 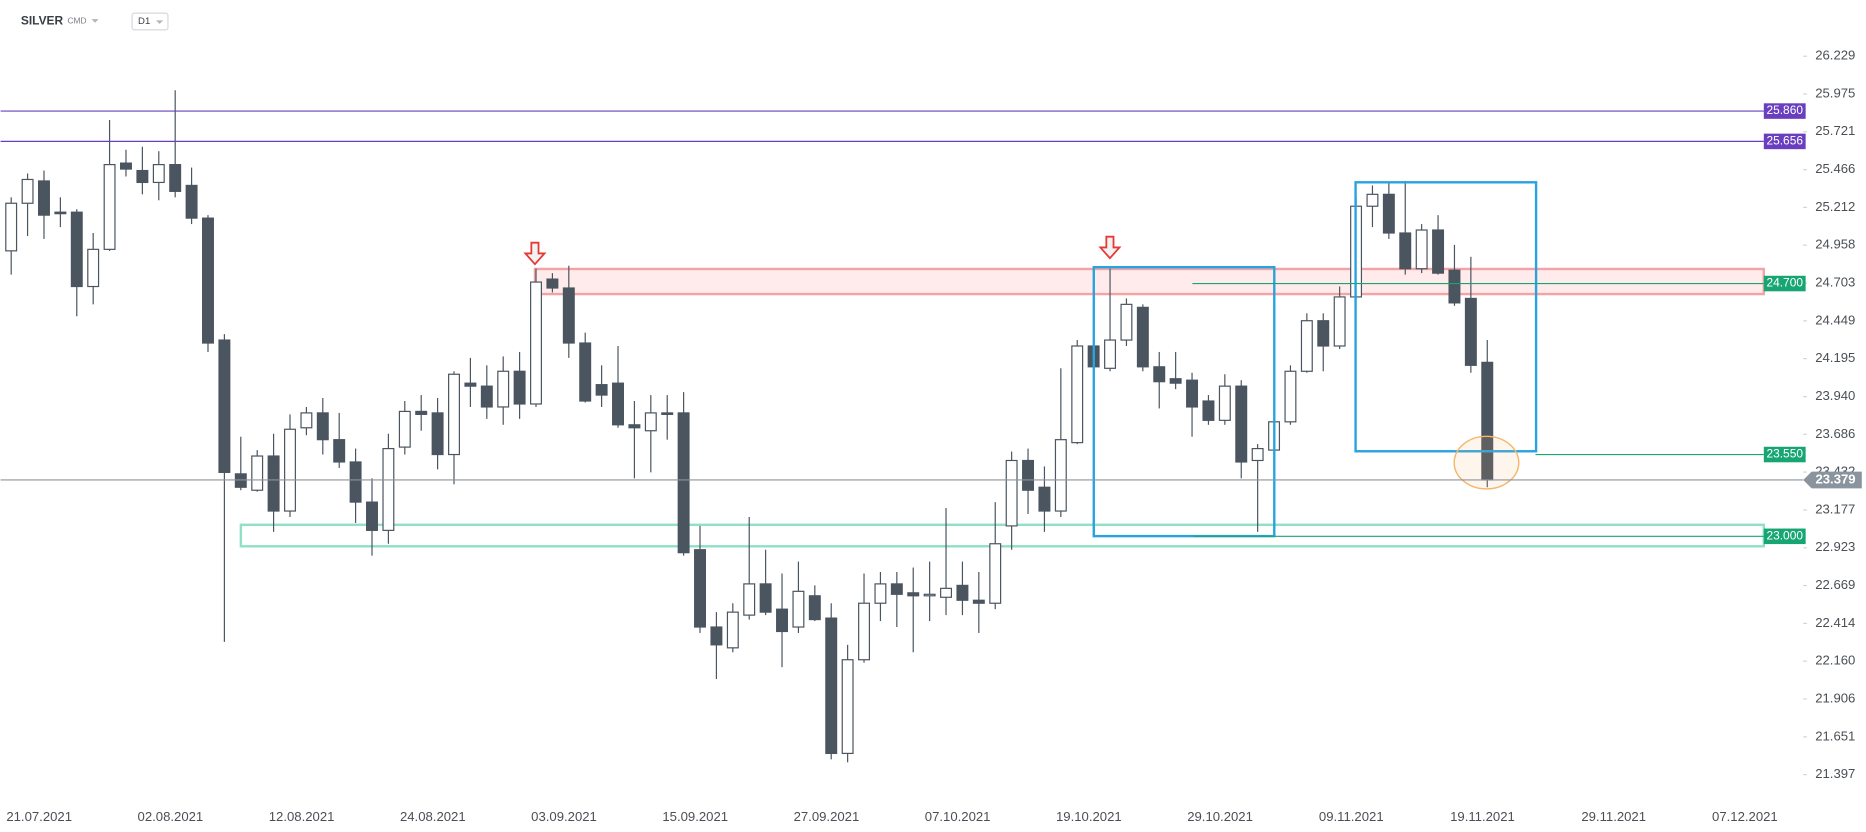 I want to click on symbol: SILVER, so click(x=42, y=21).